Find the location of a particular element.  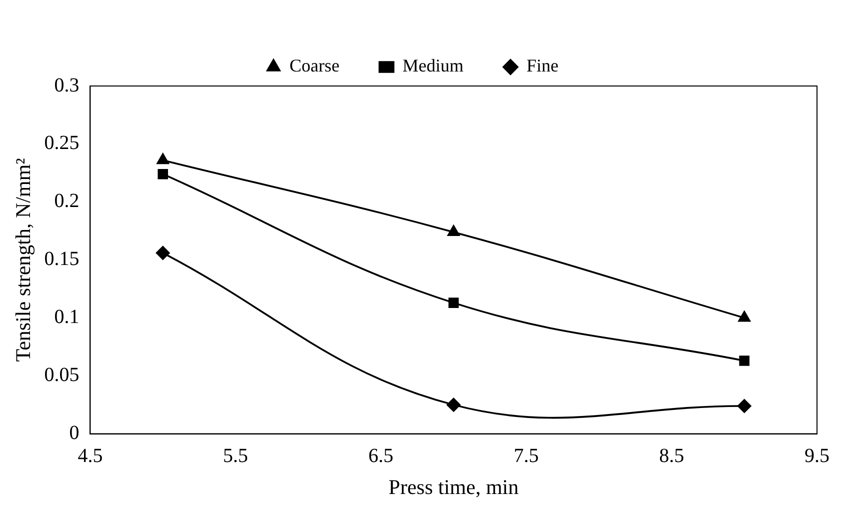

y-tick-label: 0.05 is located at coordinates (62, 375).